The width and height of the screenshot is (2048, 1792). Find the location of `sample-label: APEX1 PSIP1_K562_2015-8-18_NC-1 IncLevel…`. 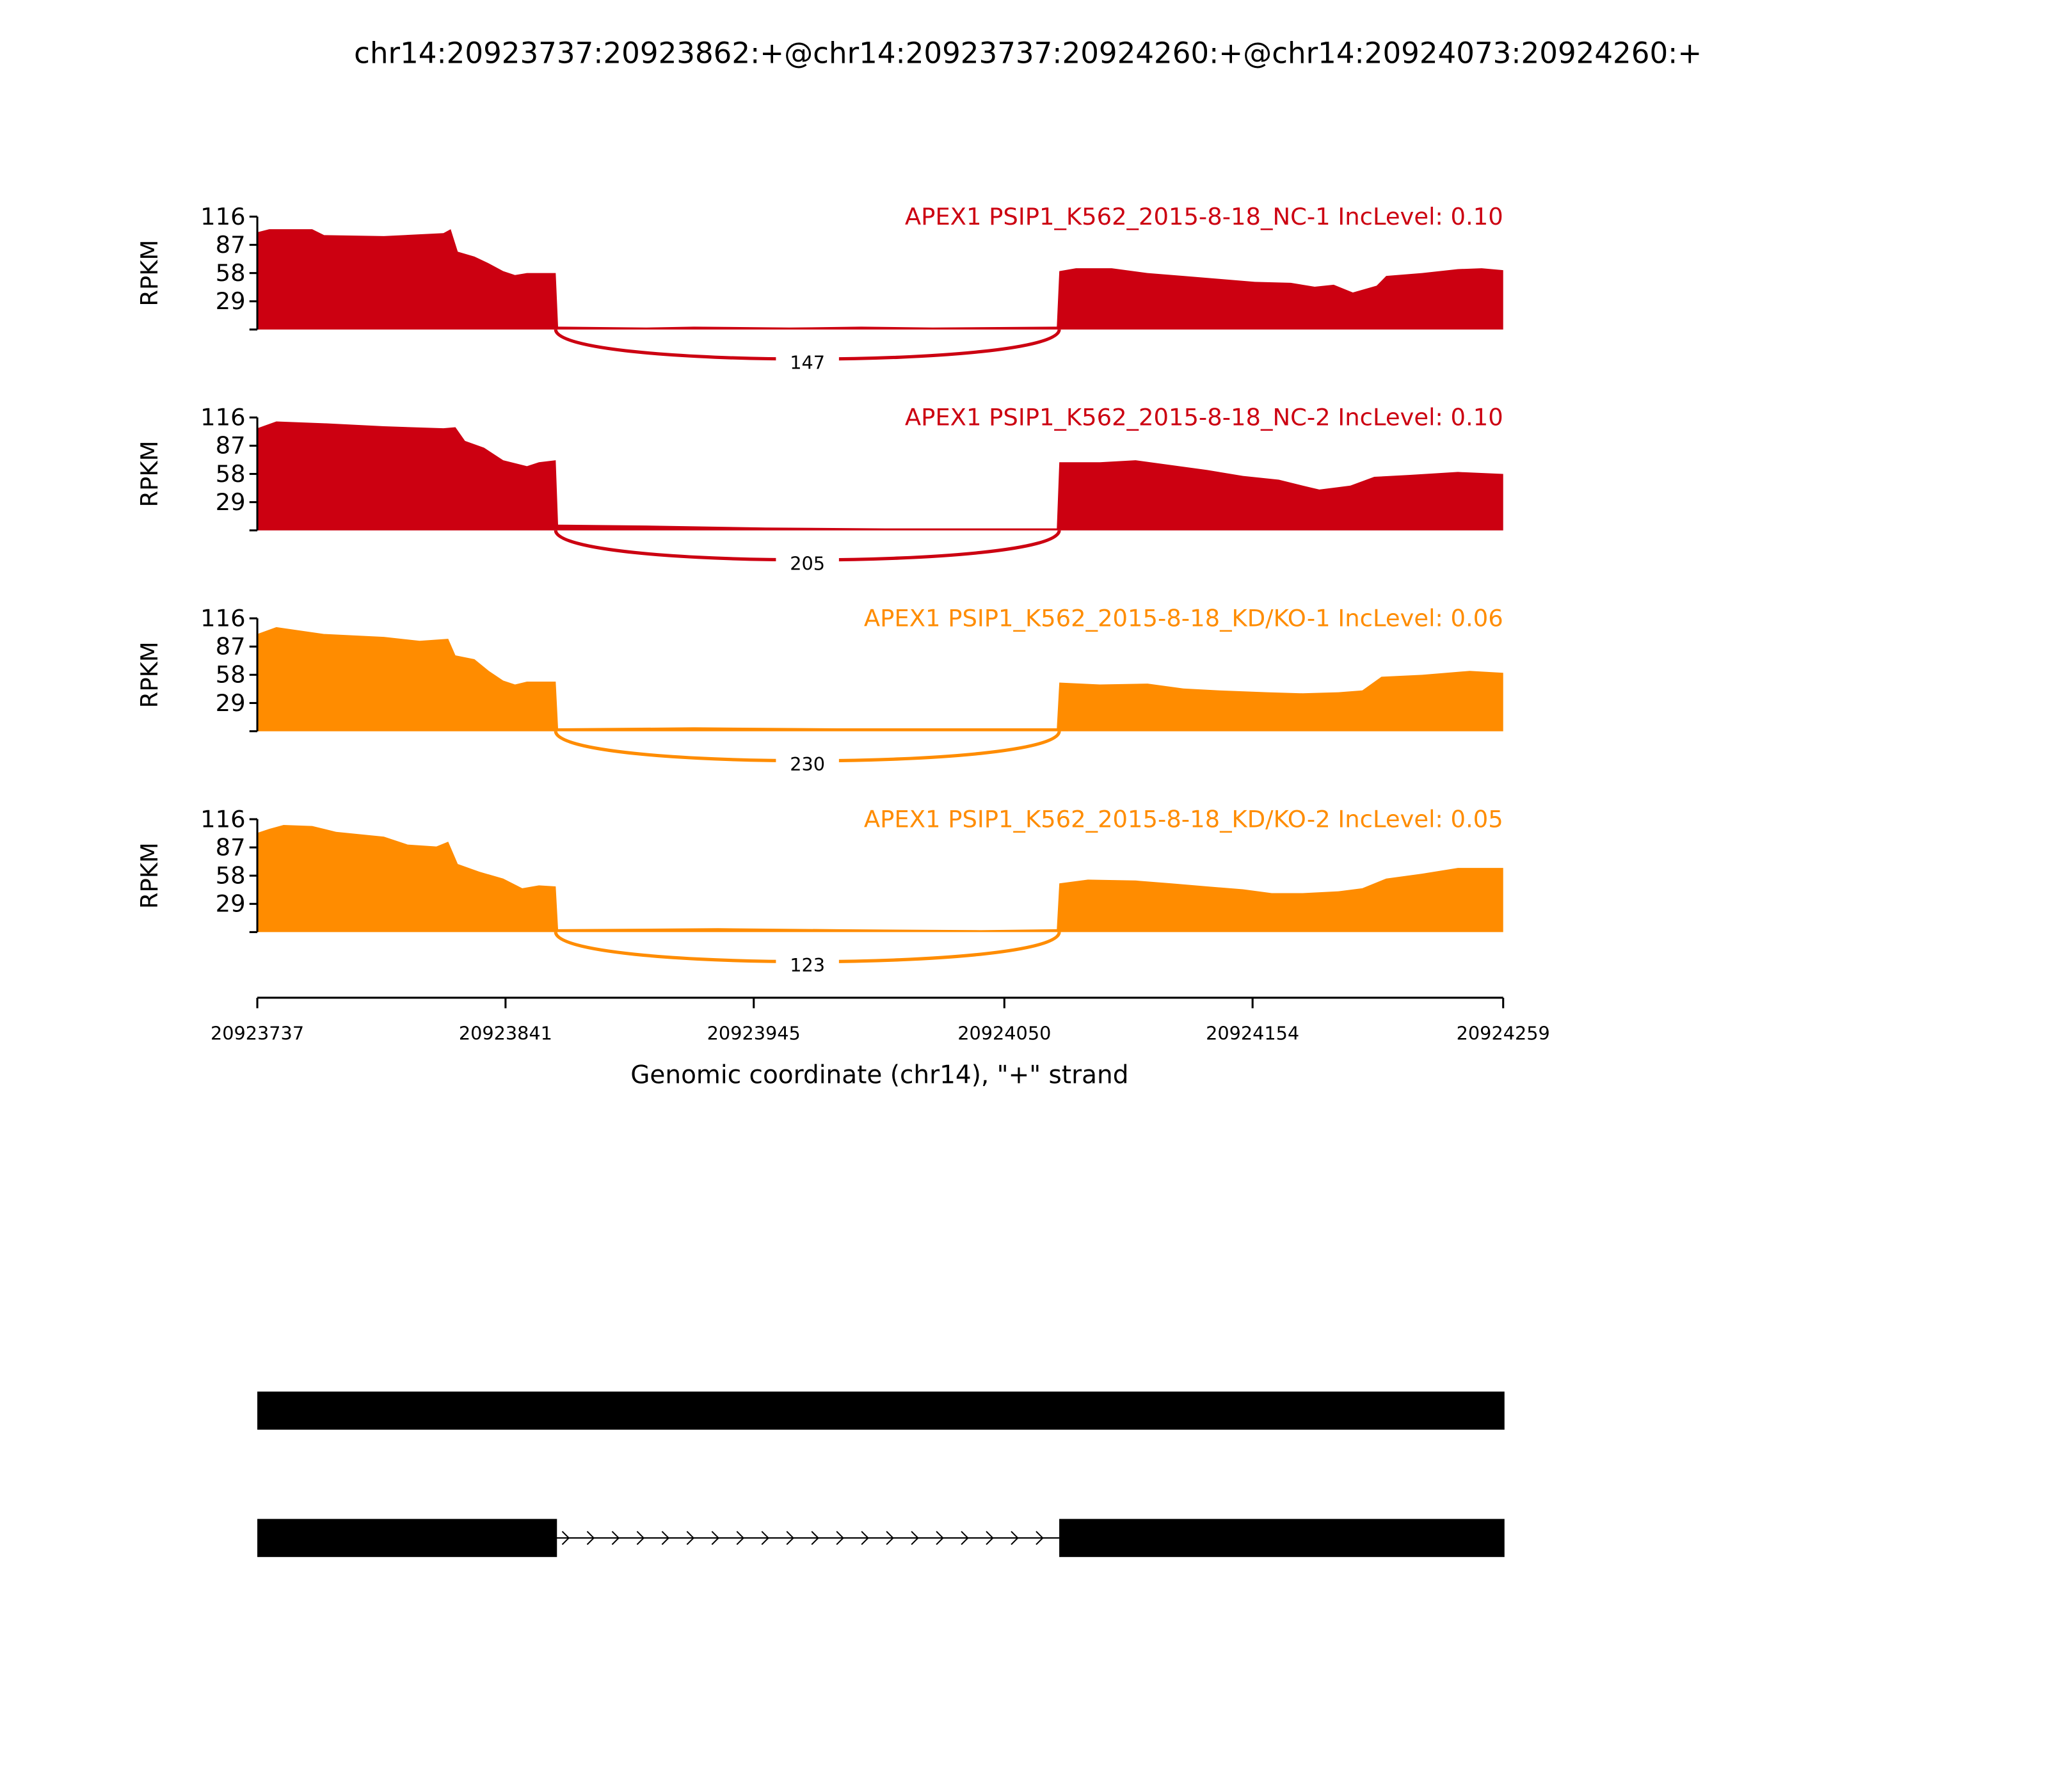

sample-label: APEX1 PSIP1_K562_2015-8-18_NC-1 IncLevel… is located at coordinates (1204, 216).